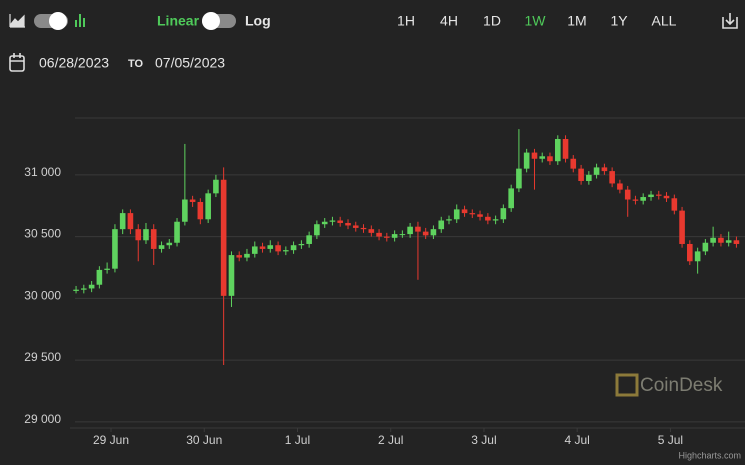 The width and height of the screenshot is (745, 465). I want to click on scale-linear: Linear, so click(178, 21).